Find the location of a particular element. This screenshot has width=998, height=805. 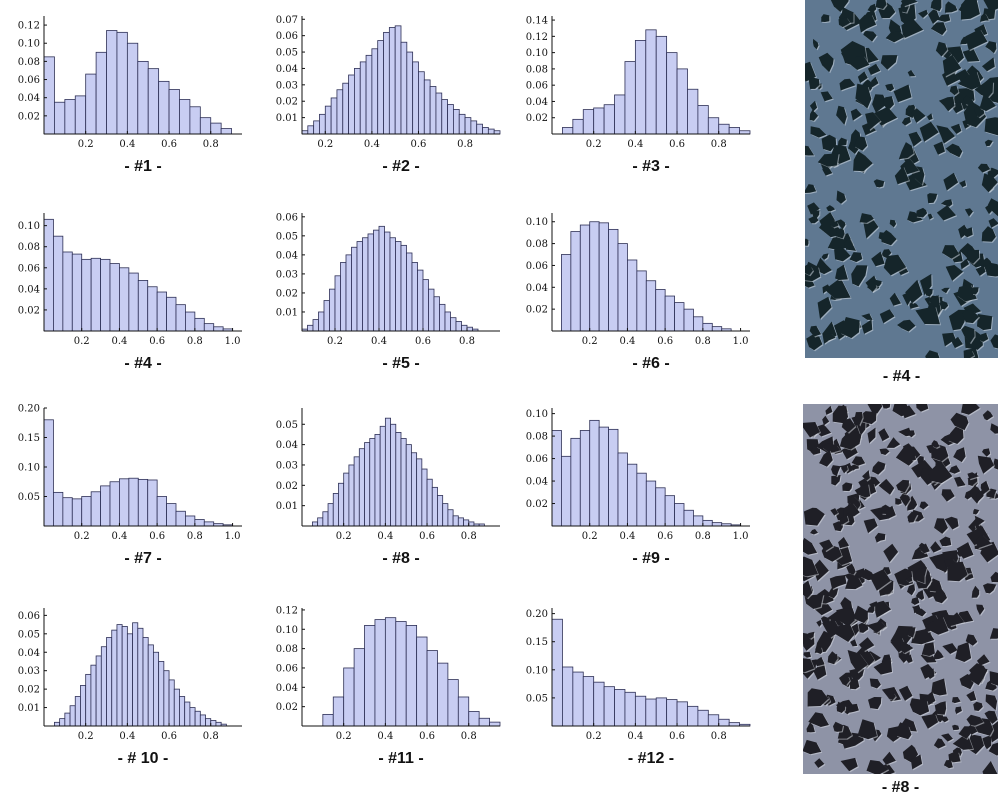

panel-caption: - #2 - is located at coordinates (401, 166).